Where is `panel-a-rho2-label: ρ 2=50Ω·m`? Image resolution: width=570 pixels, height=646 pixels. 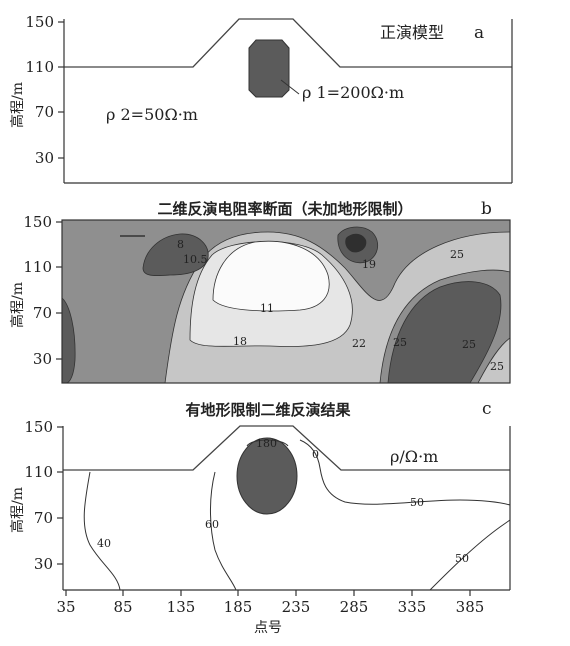
panel-a-rho2-label: ρ 2=50Ω·m is located at coordinates (152, 114).